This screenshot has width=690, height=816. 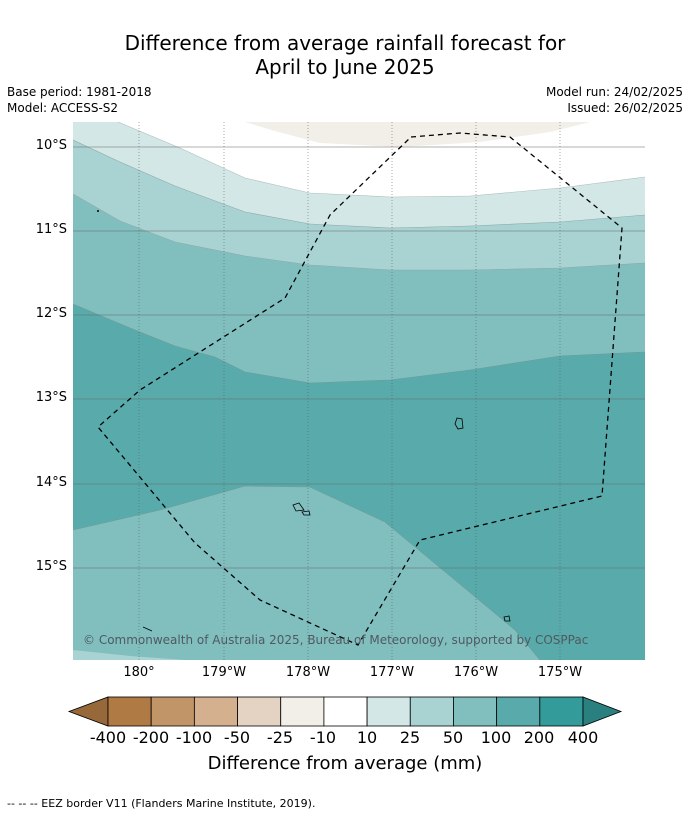 What do you see at coordinates (345, 763) in the screenshot?
I see `colorbar-title: Difference from average (mm)` at bounding box center [345, 763].